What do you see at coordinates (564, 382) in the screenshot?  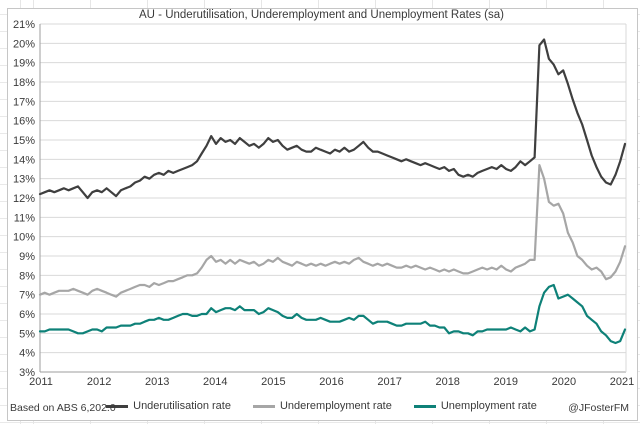 I see `x-tick-label: 2020` at bounding box center [564, 382].